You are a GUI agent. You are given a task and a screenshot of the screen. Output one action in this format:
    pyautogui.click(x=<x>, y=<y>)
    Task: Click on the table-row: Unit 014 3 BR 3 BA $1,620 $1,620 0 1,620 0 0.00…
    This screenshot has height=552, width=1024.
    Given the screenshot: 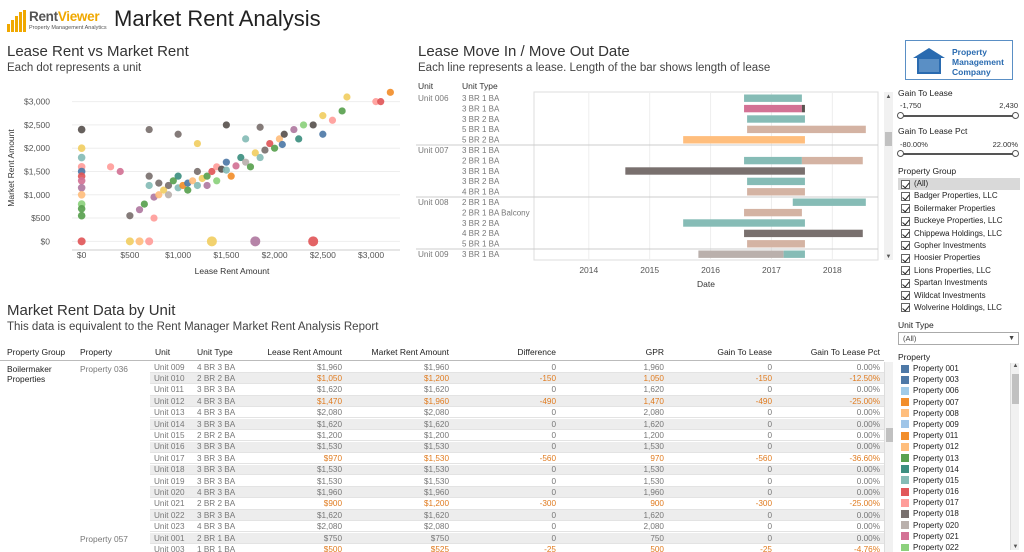 What is the action you would take?
    pyautogui.click(x=517, y=424)
    